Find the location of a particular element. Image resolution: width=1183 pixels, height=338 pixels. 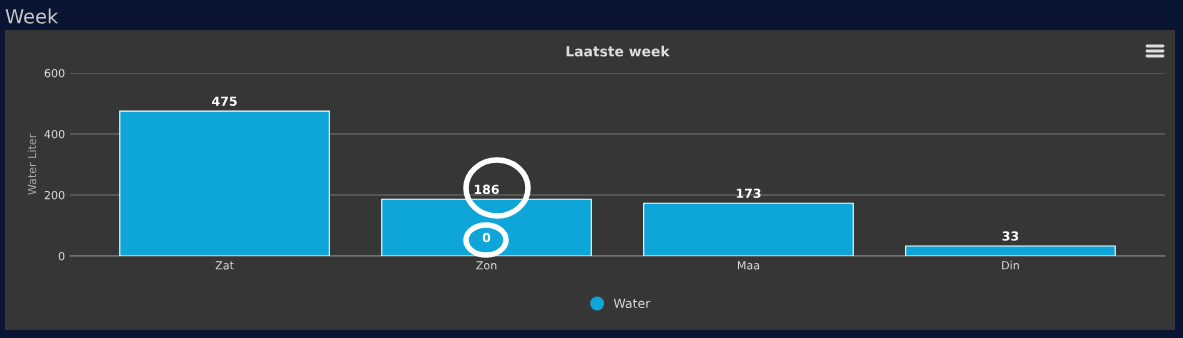

y-tick-label: 200 is located at coordinates (54, 195).